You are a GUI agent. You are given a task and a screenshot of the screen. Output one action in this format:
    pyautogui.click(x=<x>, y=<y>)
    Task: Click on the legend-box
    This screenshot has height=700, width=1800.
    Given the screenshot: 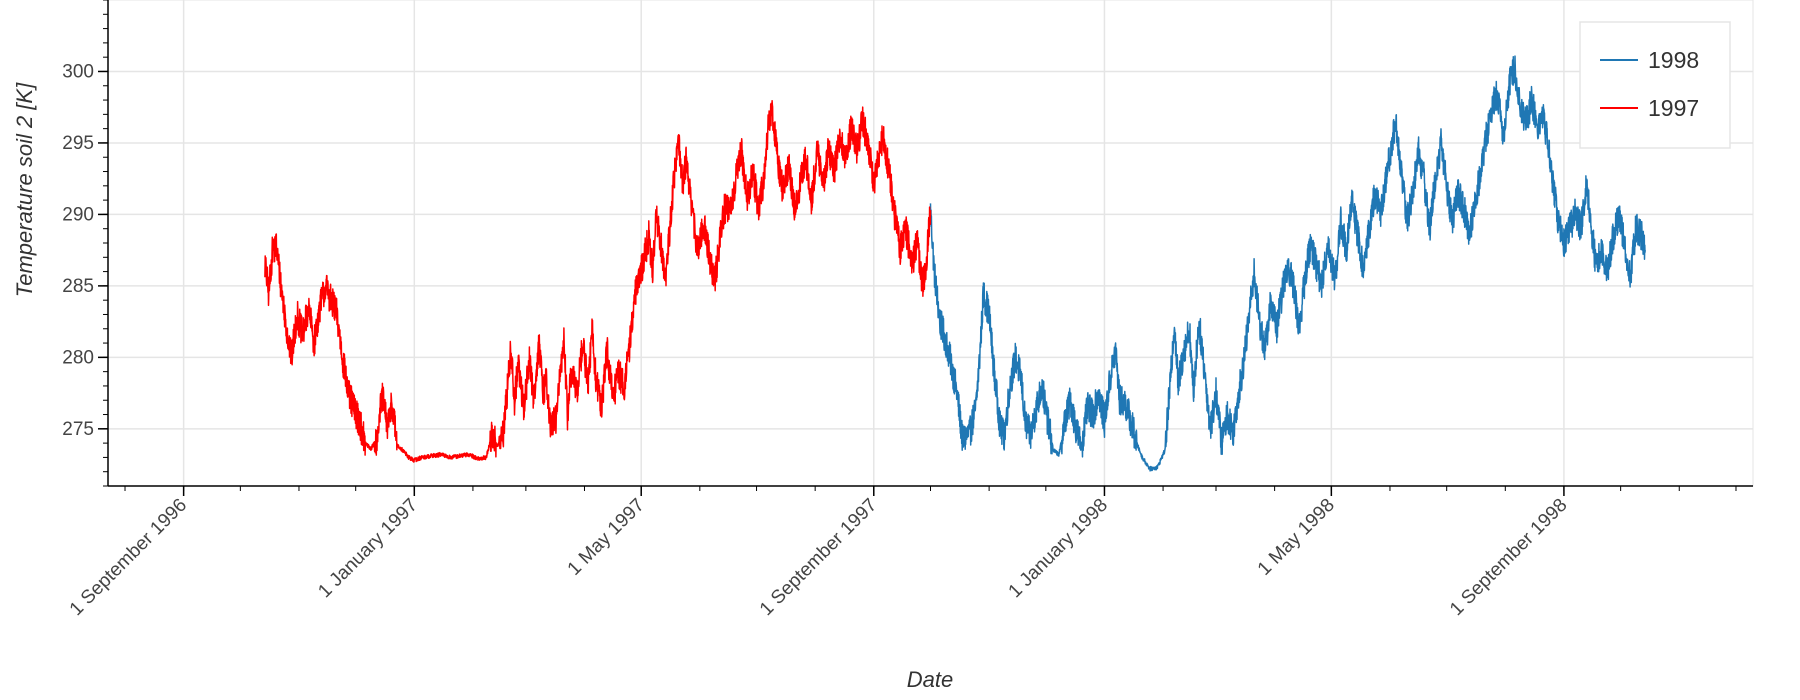 What is the action you would take?
    pyautogui.click(x=1655, y=85)
    